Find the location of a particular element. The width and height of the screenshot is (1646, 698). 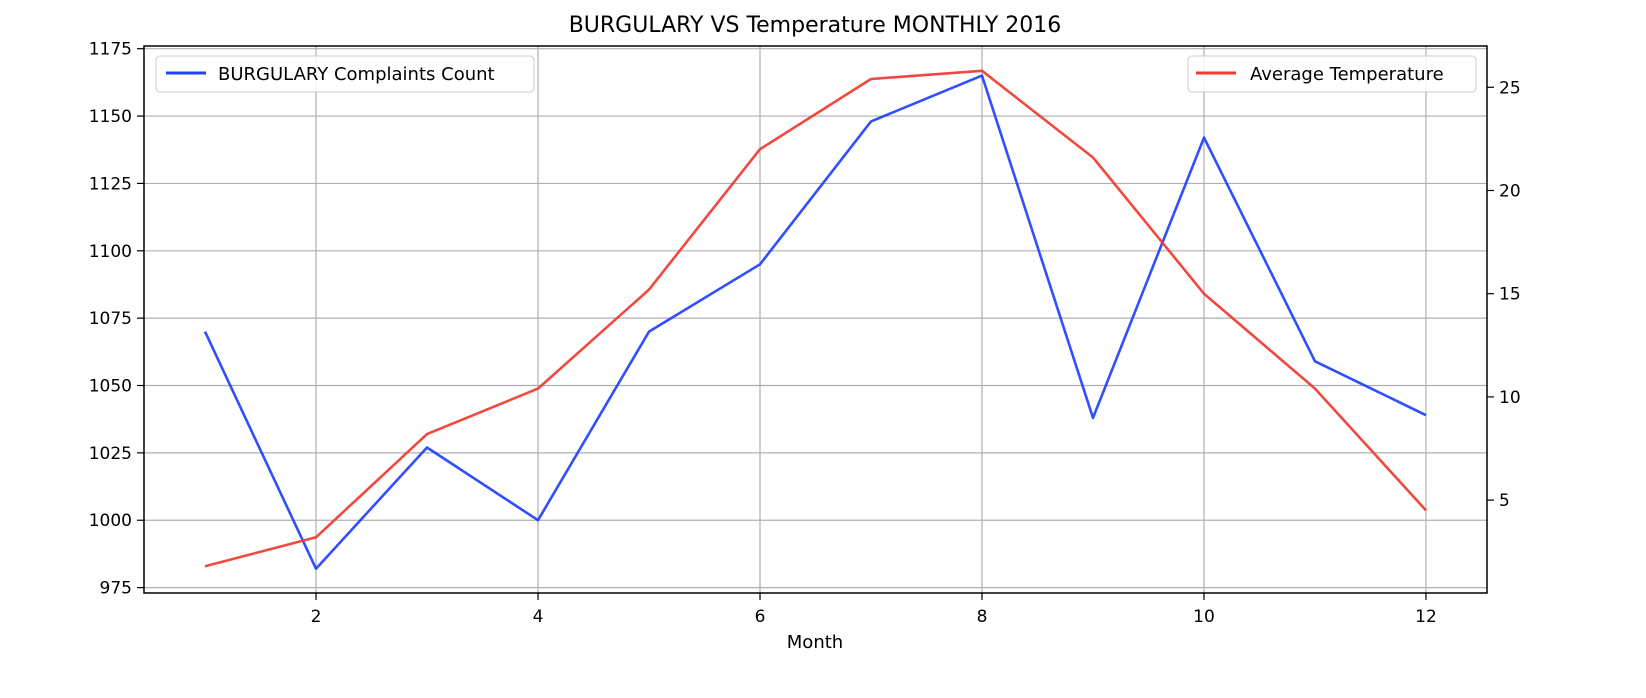

legend-right-label: Average Temperature is located at coordinates (1347, 74).